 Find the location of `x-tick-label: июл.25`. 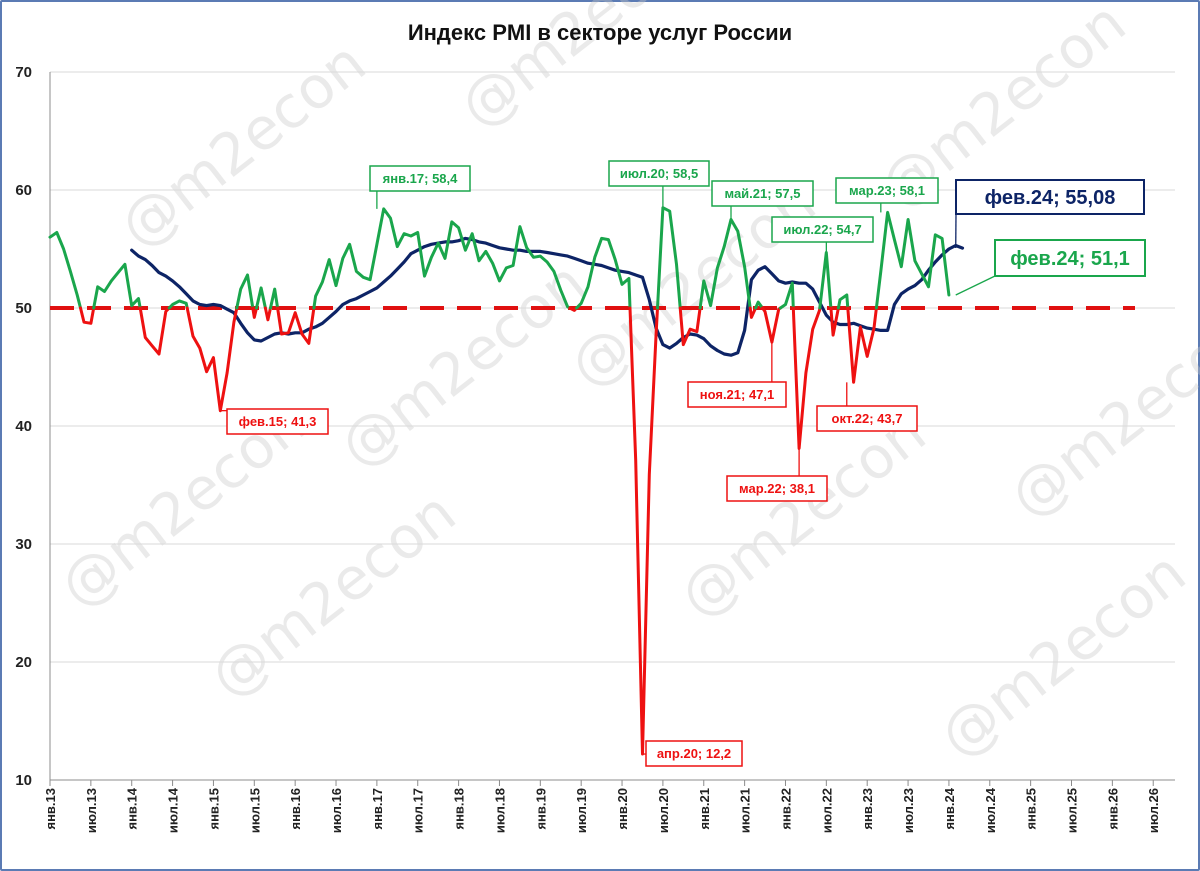

x-tick-label: июл.25 is located at coordinates (1072, 810).